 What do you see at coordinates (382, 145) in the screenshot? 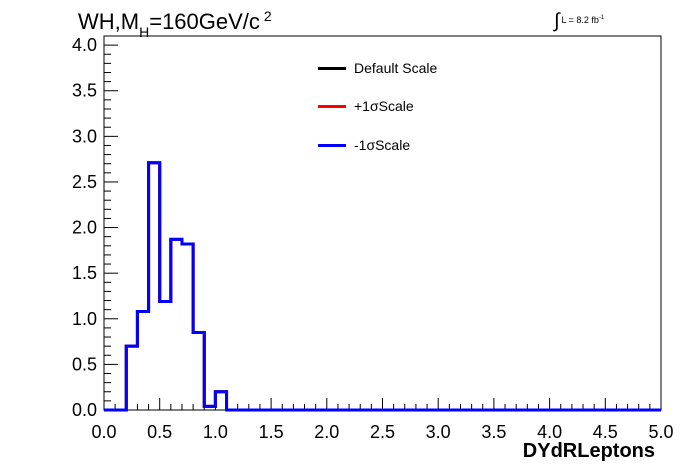
I see `legend-label-minus: -1σScale` at bounding box center [382, 145].